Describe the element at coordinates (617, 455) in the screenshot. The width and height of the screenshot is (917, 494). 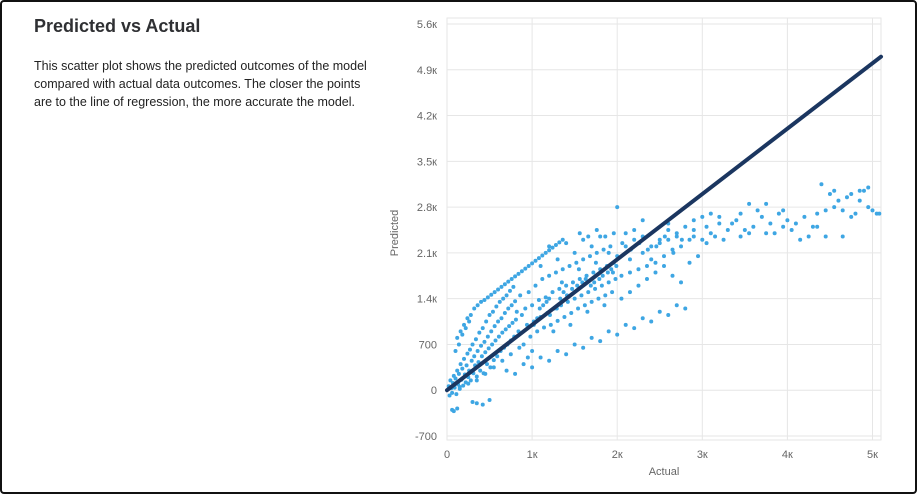
I see `x-tick-label: 2к` at that location.